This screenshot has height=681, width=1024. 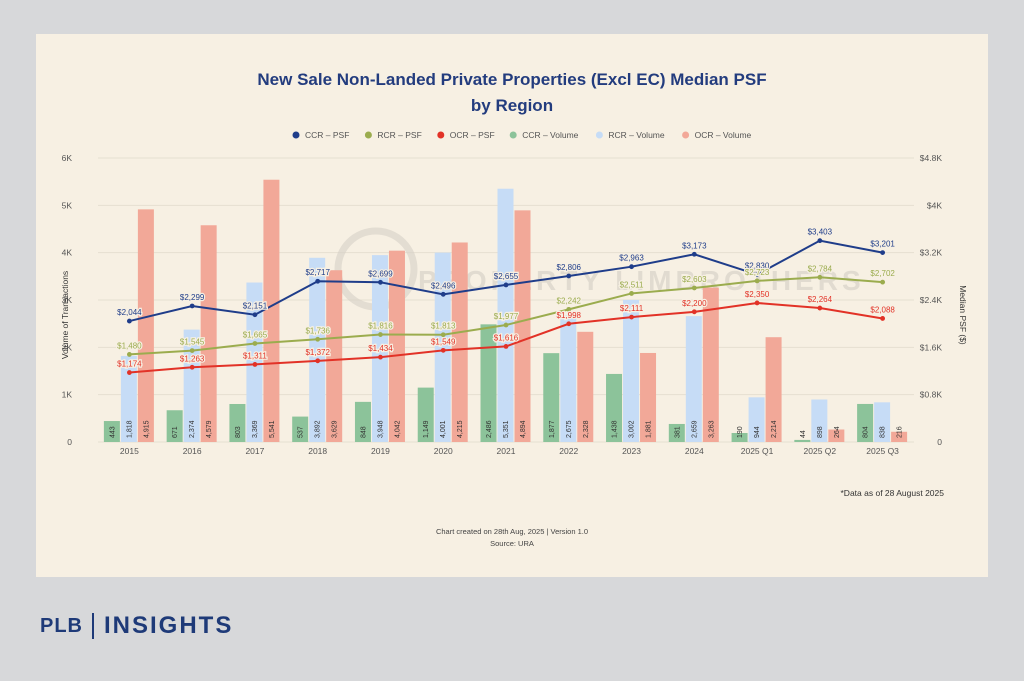 I want to click on line-value-label: $2,723, so click(x=757, y=272).